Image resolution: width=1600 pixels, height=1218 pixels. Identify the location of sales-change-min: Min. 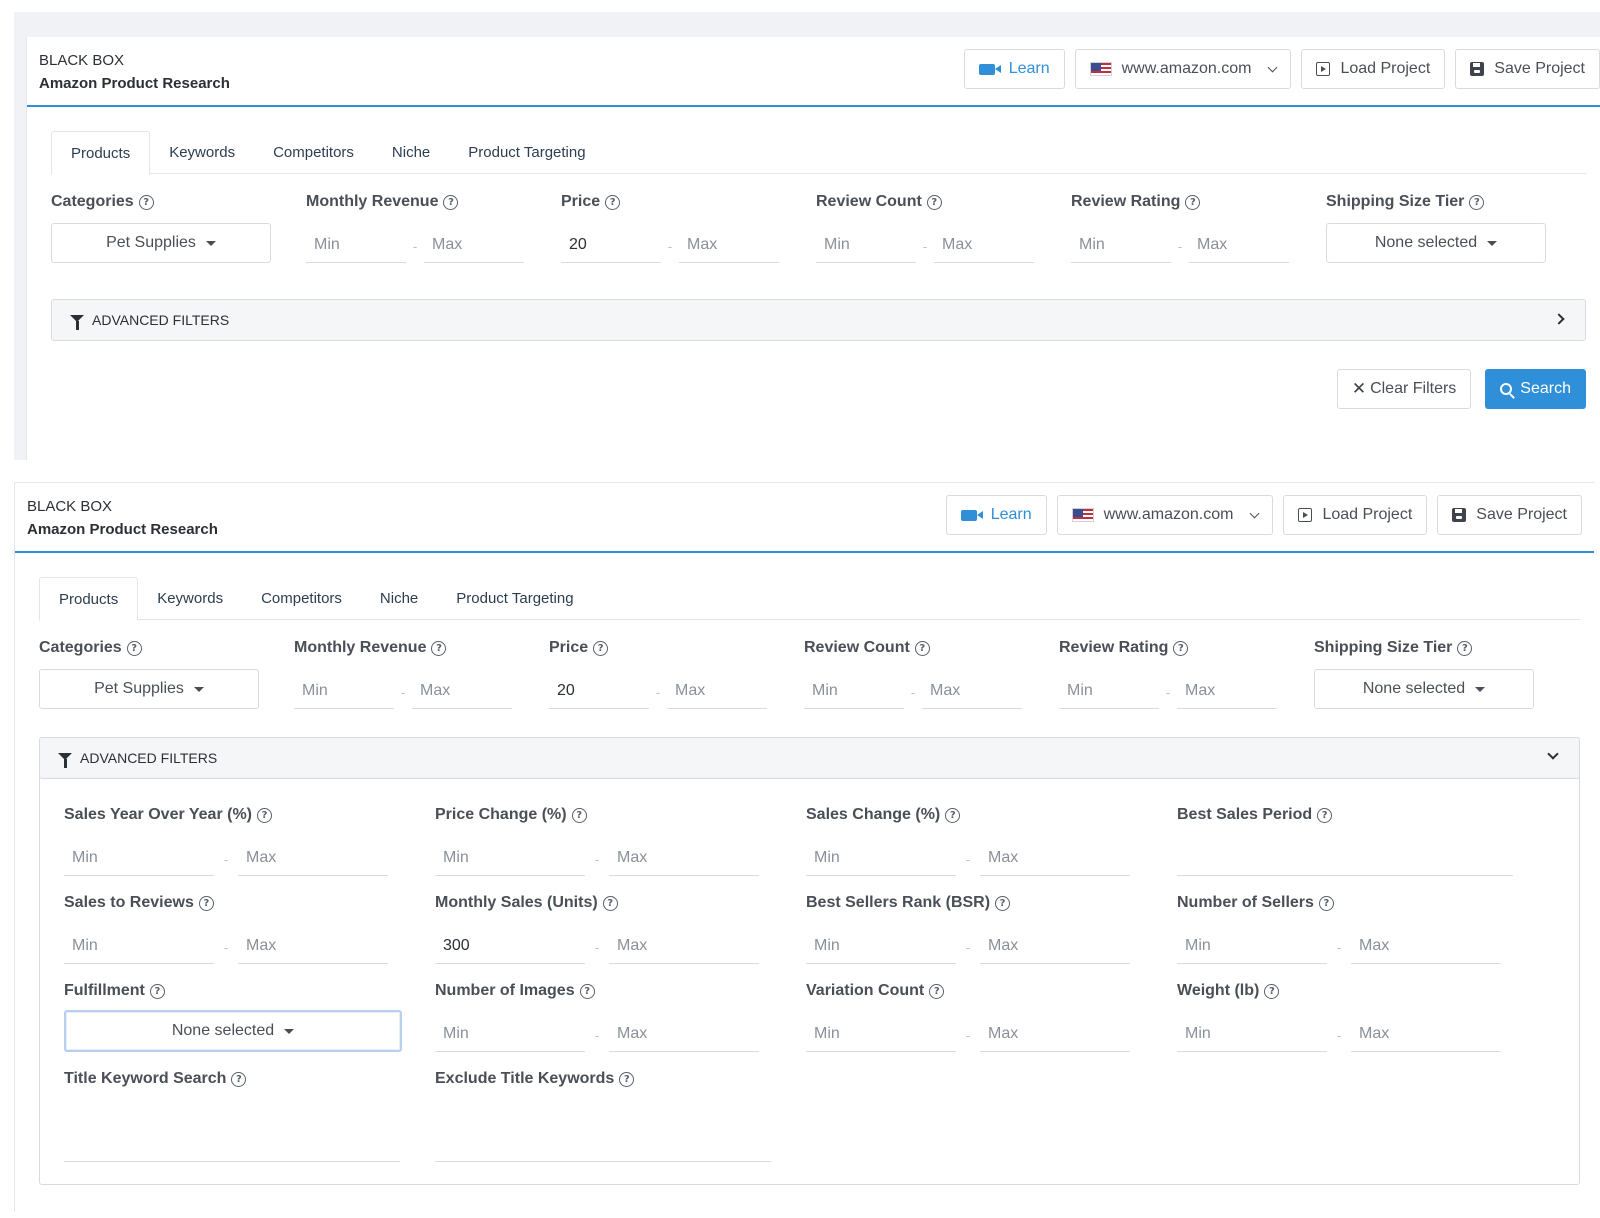
(881, 859).